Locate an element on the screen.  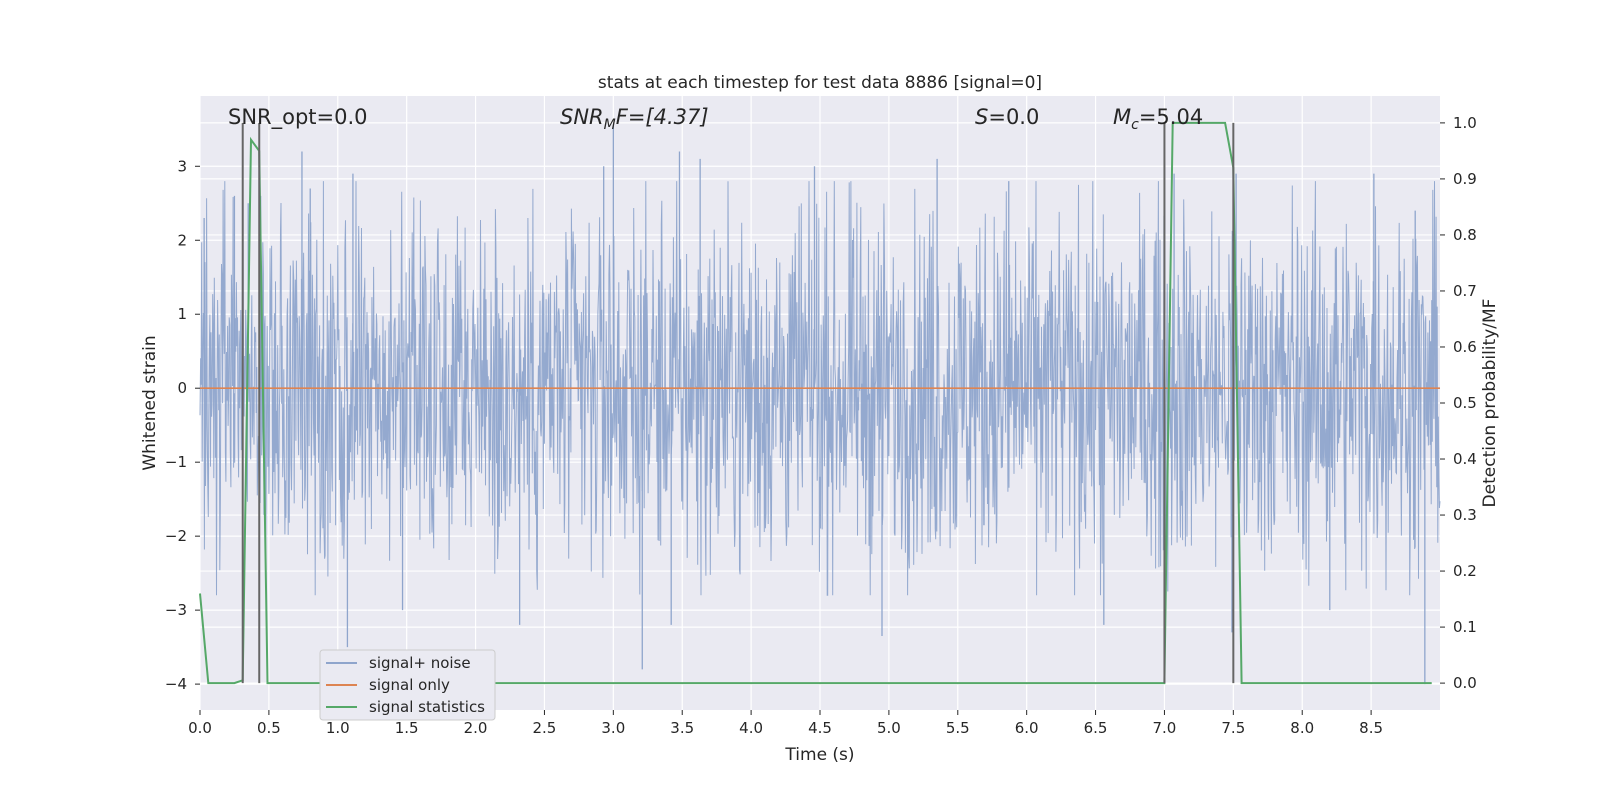
x-tick-label-5: 2.5 is located at coordinates (545, 728).